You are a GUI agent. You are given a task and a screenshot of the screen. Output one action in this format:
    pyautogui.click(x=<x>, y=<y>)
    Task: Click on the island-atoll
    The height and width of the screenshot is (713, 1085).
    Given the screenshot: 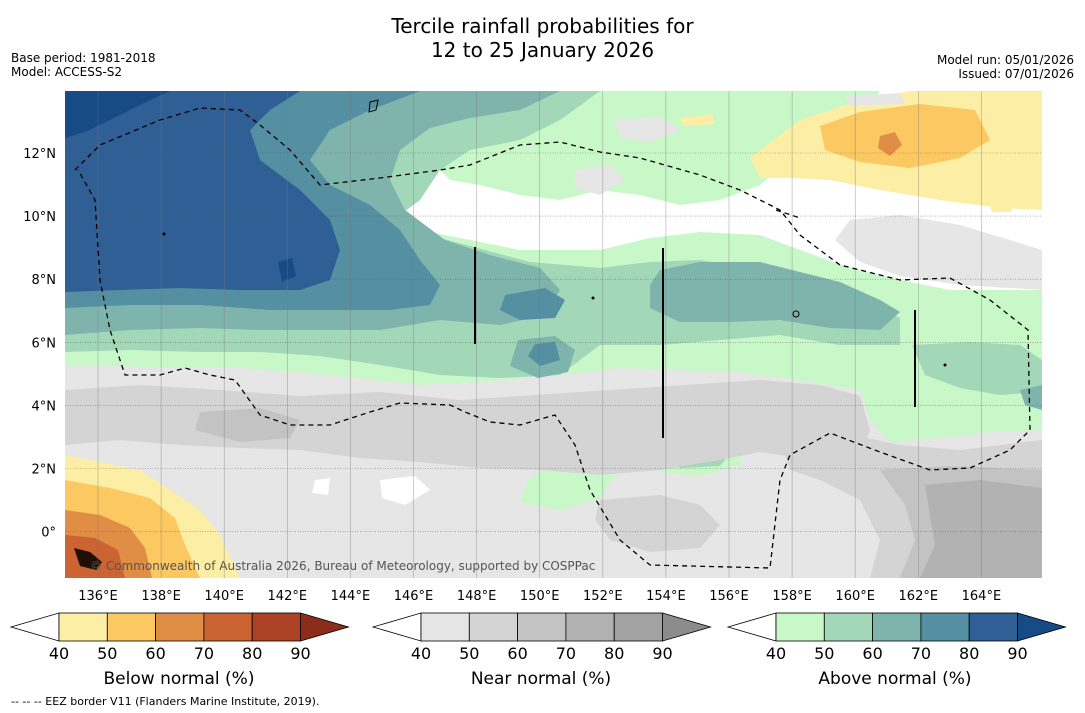 What is the action you would take?
    pyautogui.click(x=796, y=314)
    